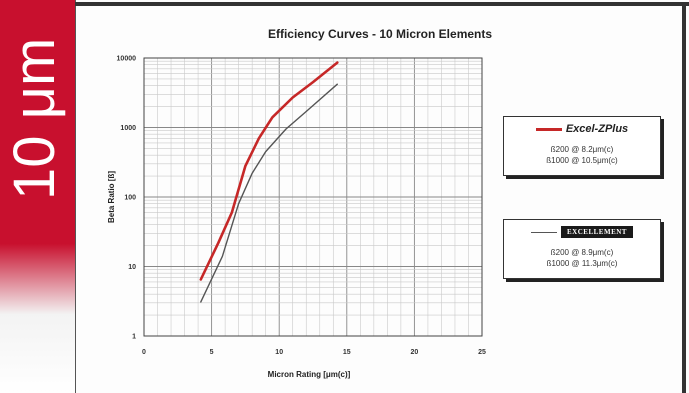  What do you see at coordinates (127, 59) in the screenshot?
I see `y-tick-label: 10000` at bounding box center [127, 59].